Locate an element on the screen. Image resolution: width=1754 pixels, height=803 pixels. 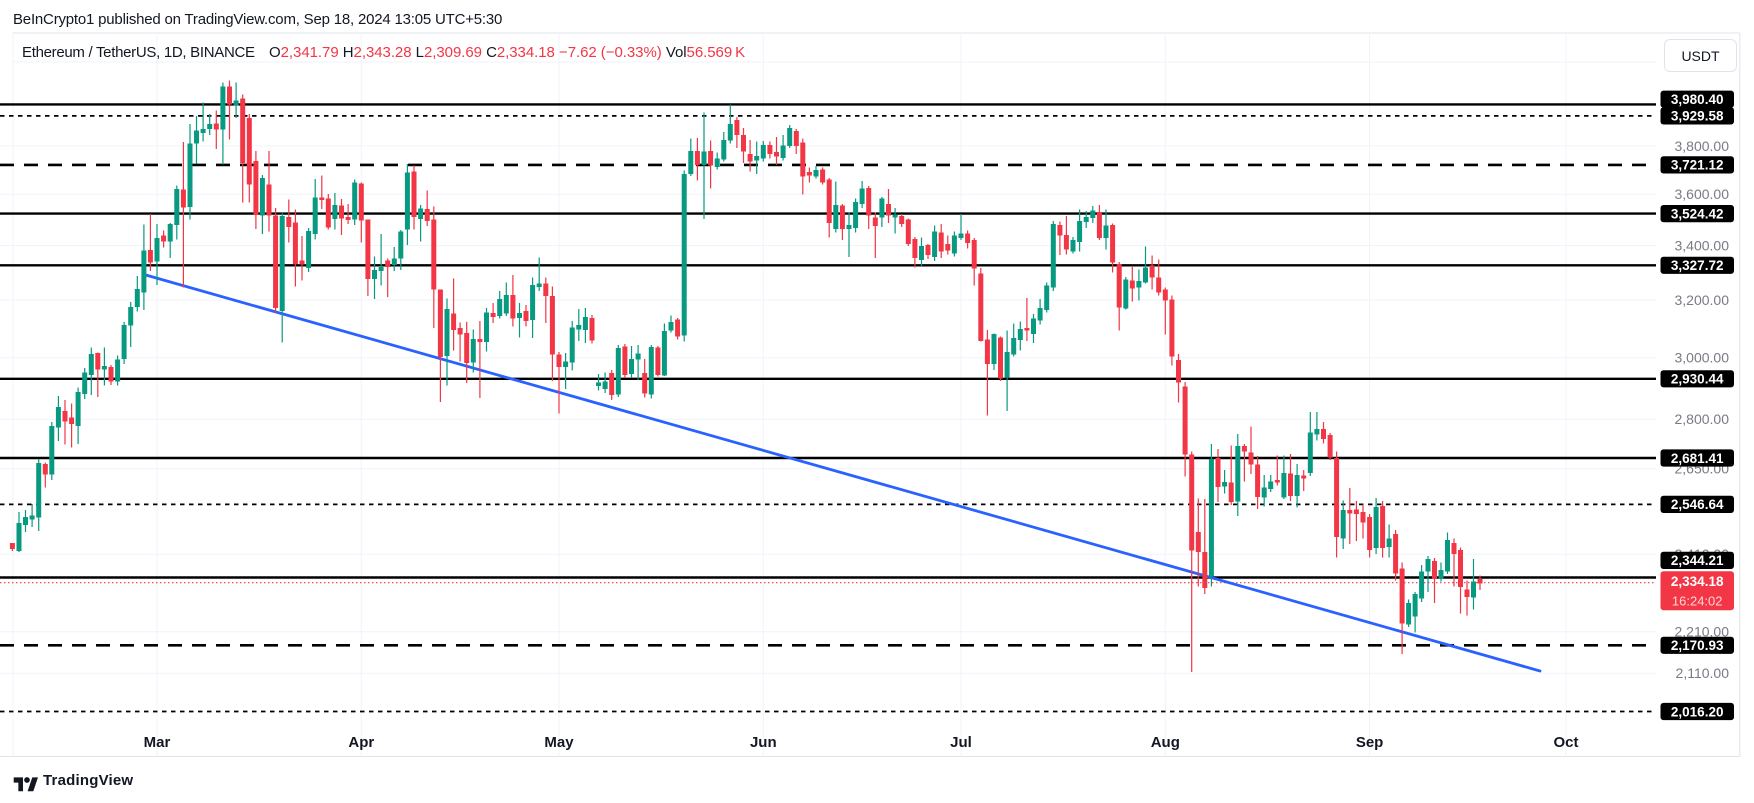
svg-text: 2,334.18 is located at coordinates (1697, 581).